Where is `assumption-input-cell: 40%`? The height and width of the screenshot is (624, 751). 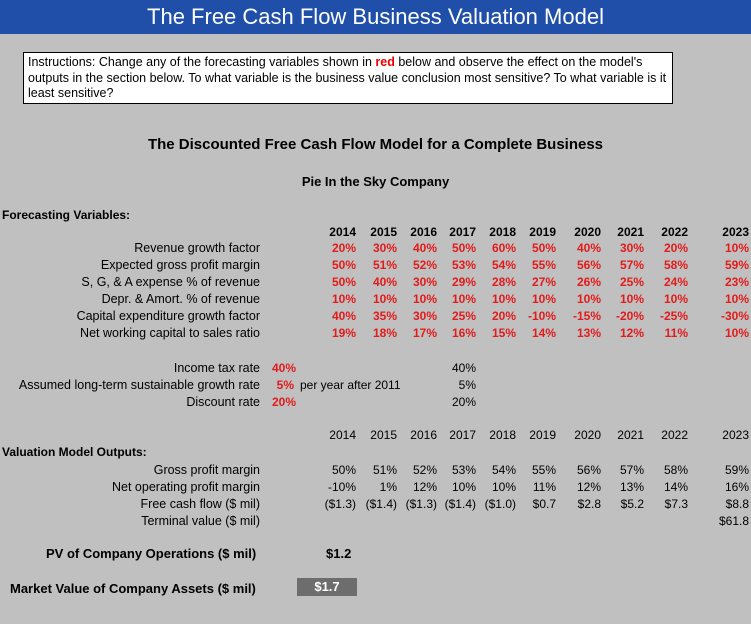 assumption-input-cell: 40% is located at coordinates (284, 368).